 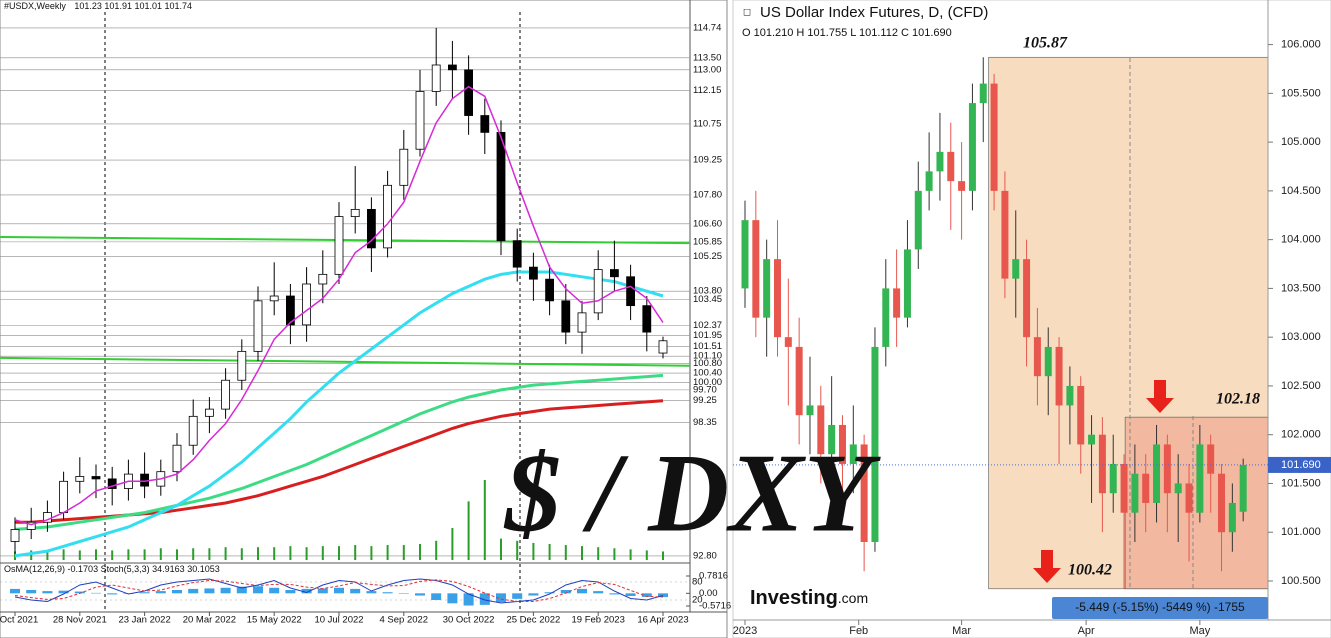 What do you see at coordinates (1301, 386) in the screenshot?
I see `y-tick-label: 102.500` at bounding box center [1301, 386].